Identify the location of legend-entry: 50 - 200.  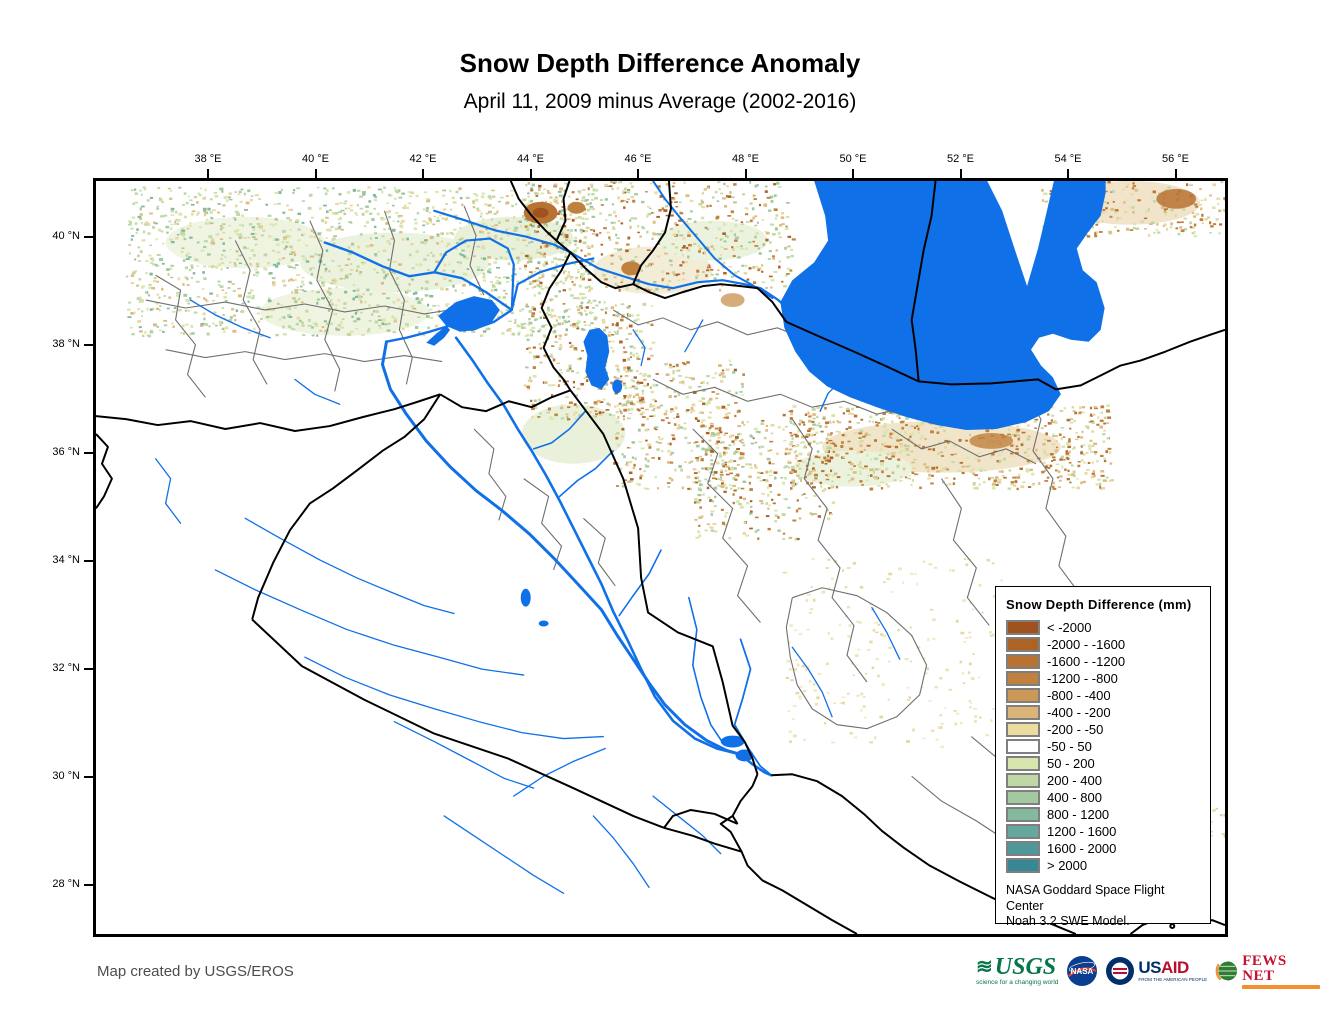
(1104, 763).